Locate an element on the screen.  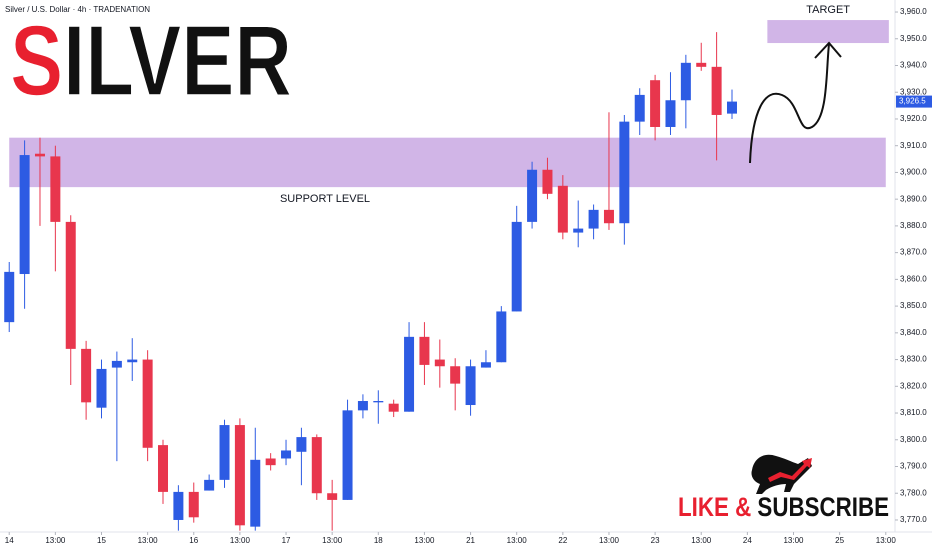
x-tick-label: 16 is located at coordinates (193, 540).